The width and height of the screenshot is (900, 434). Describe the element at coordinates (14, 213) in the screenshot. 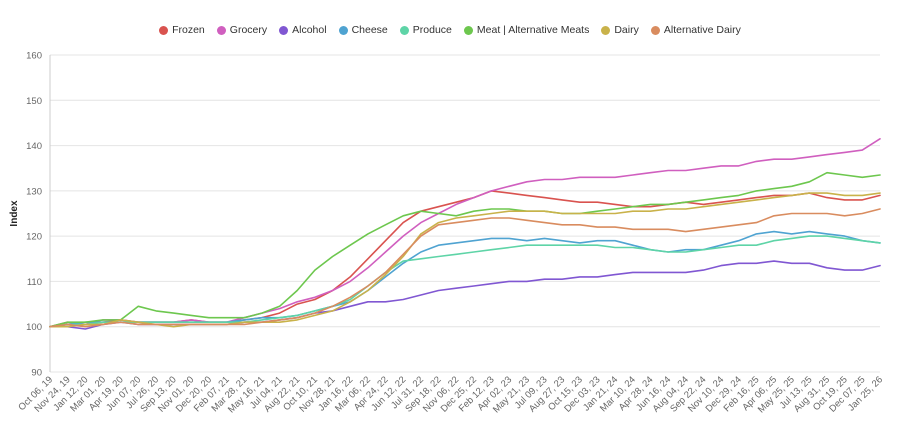

I see `y-axis-title: Index` at that location.